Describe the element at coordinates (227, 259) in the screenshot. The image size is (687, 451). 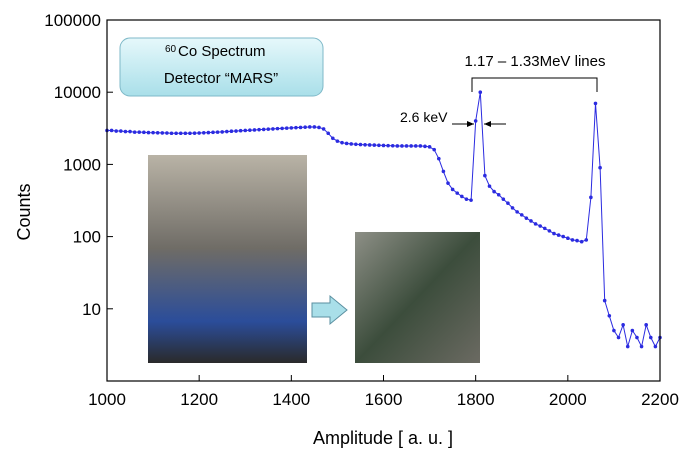
I see `photo-detector` at that location.